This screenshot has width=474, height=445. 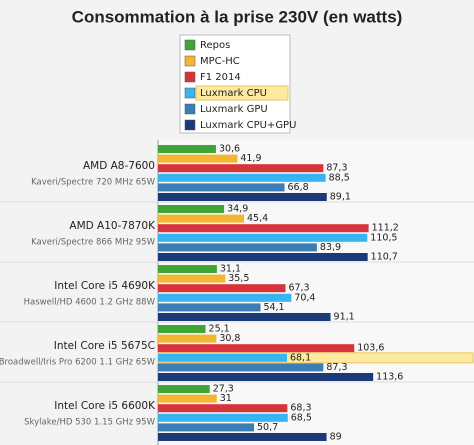 I want to click on category-label: AMD A10-7870K, so click(x=112, y=226).